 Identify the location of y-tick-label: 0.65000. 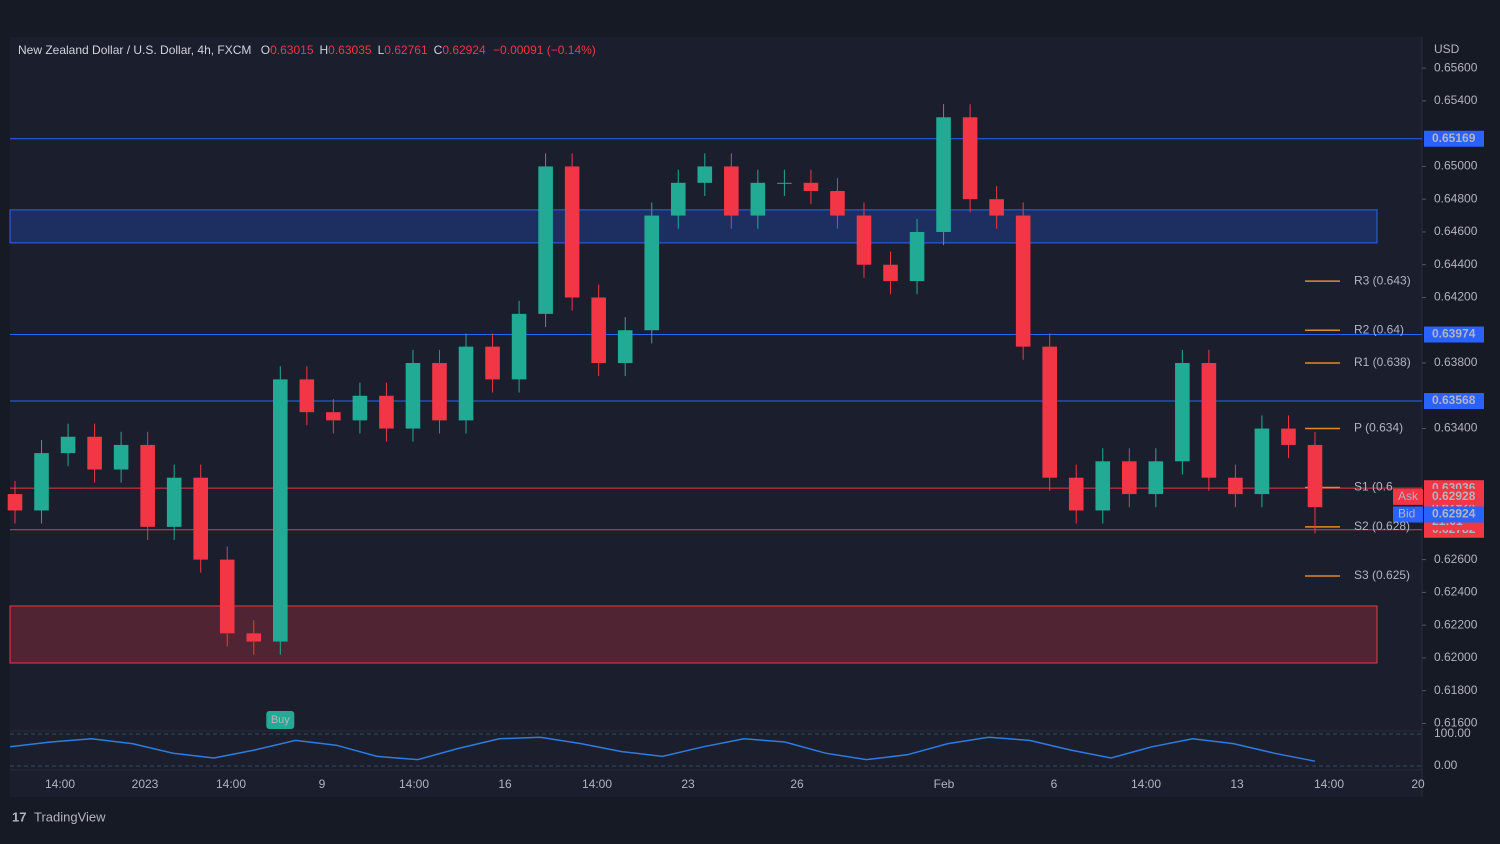
(1456, 166).